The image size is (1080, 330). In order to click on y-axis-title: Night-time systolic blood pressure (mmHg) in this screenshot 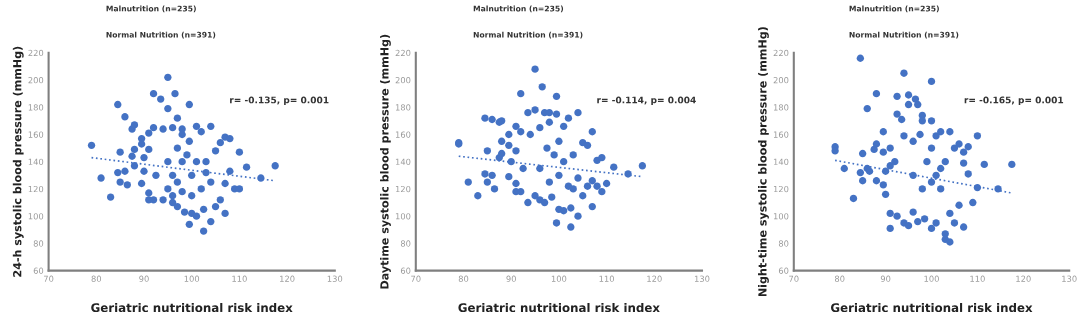, I will do `click(763, 162)`.